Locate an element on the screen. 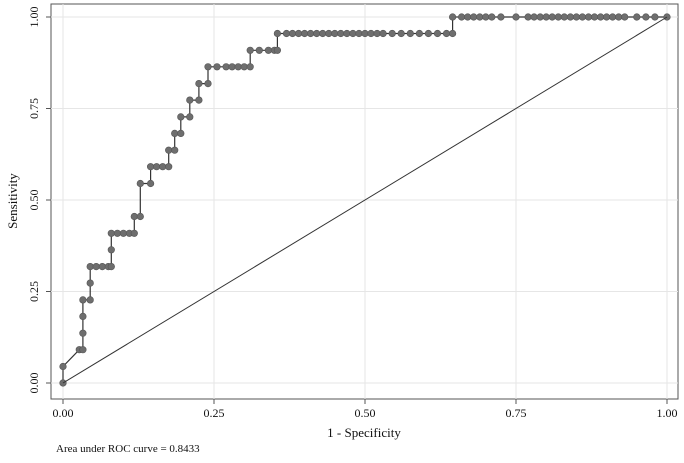  x-tick-label: 0.25 is located at coordinates (214, 413).